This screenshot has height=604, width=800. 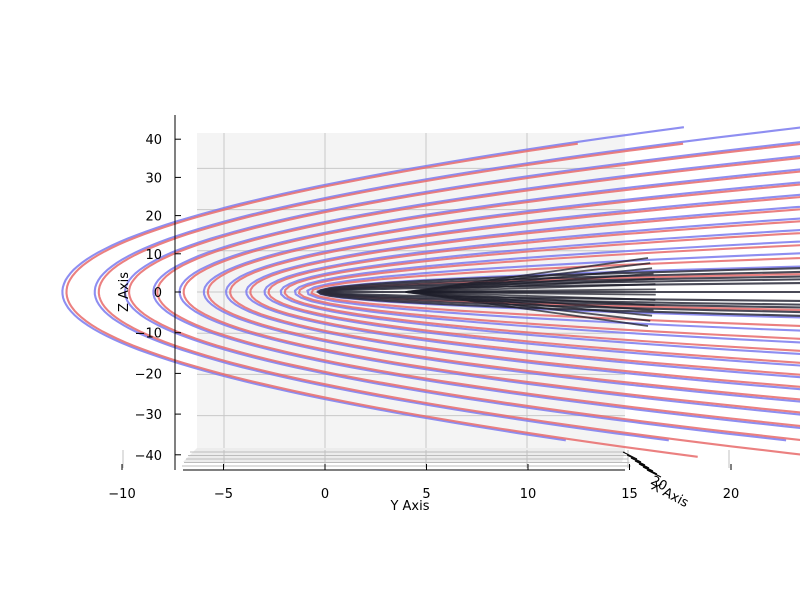 I want to click on y-tick-label: 20, so click(x=731, y=494).